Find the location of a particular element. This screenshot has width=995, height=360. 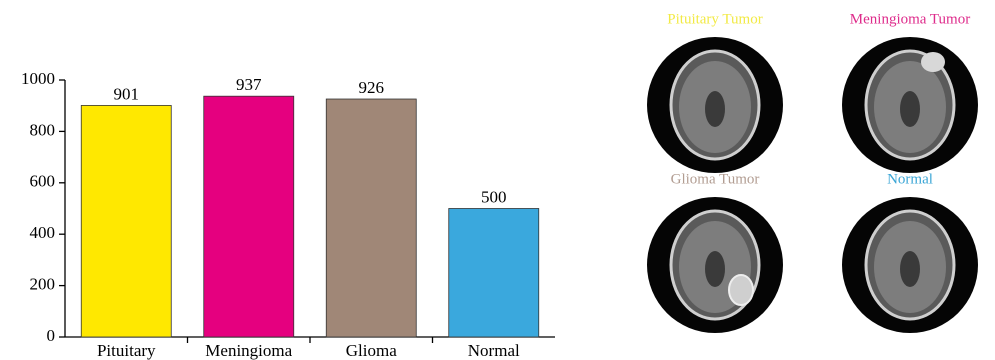

x-tick-label: Meningioma is located at coordinates (248, 350).